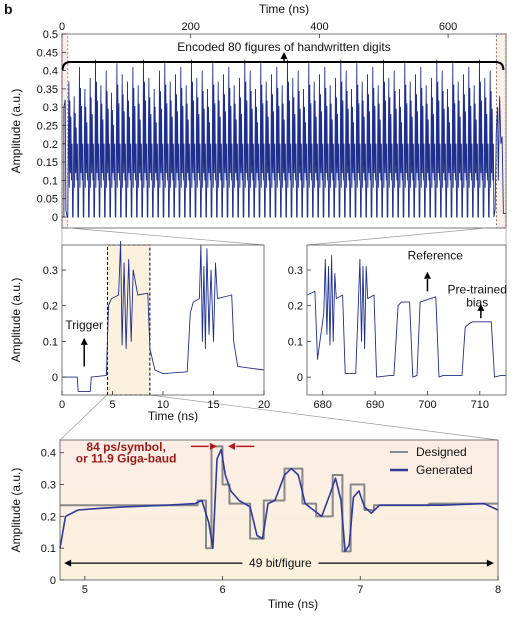 The width and height of the screenshot is (522, 619). What do you see at coordinates (295, 271) in the screenshot?
I see `zoom-end-y-tick-label: 0.3` at bounding box center [295, 271].